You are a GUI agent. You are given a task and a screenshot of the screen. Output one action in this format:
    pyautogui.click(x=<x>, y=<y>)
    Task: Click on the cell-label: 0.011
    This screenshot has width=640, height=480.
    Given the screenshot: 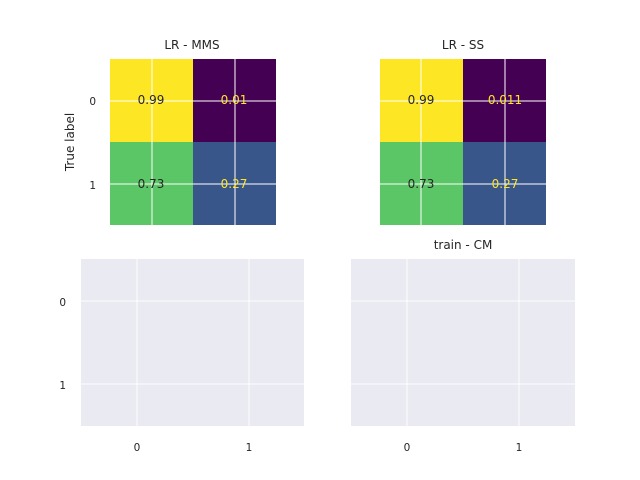 What is the action you would take?
    pyautogui.click(x=505, y=100)
    